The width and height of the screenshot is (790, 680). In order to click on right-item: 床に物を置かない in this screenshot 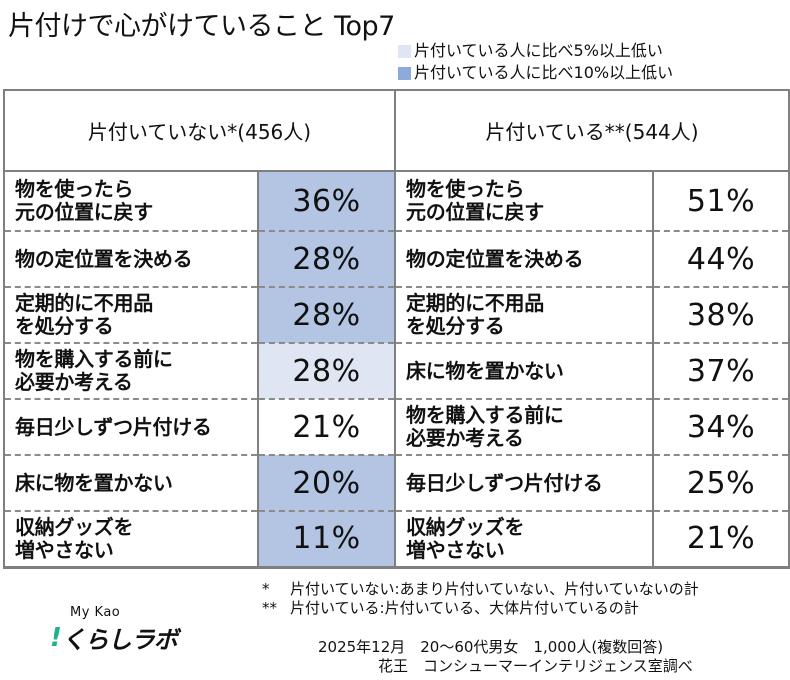, I will do `click(524, 370)`.